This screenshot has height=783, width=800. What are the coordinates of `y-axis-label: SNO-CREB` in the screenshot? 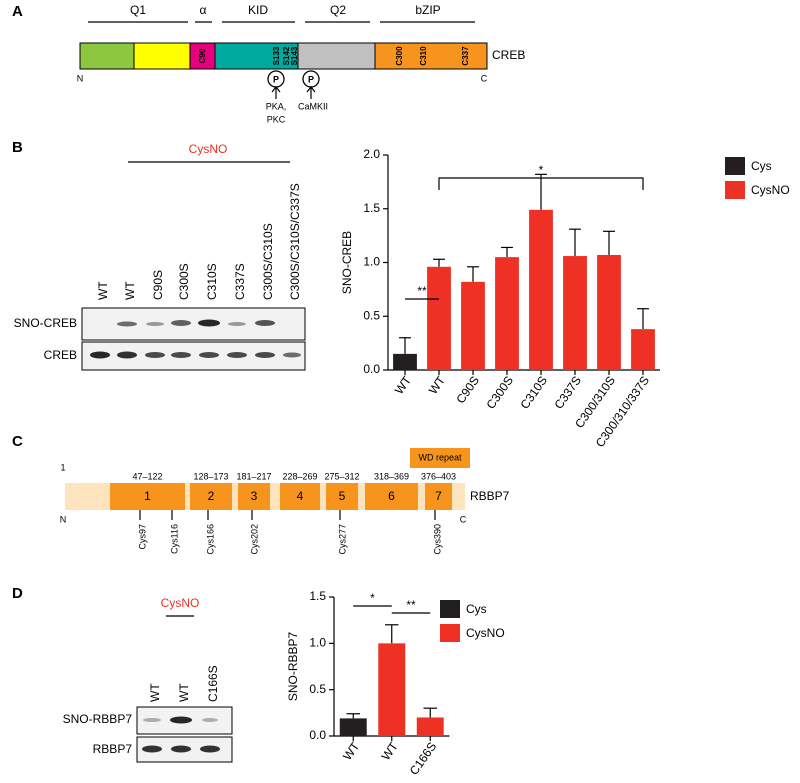 It's located at (347, 262).